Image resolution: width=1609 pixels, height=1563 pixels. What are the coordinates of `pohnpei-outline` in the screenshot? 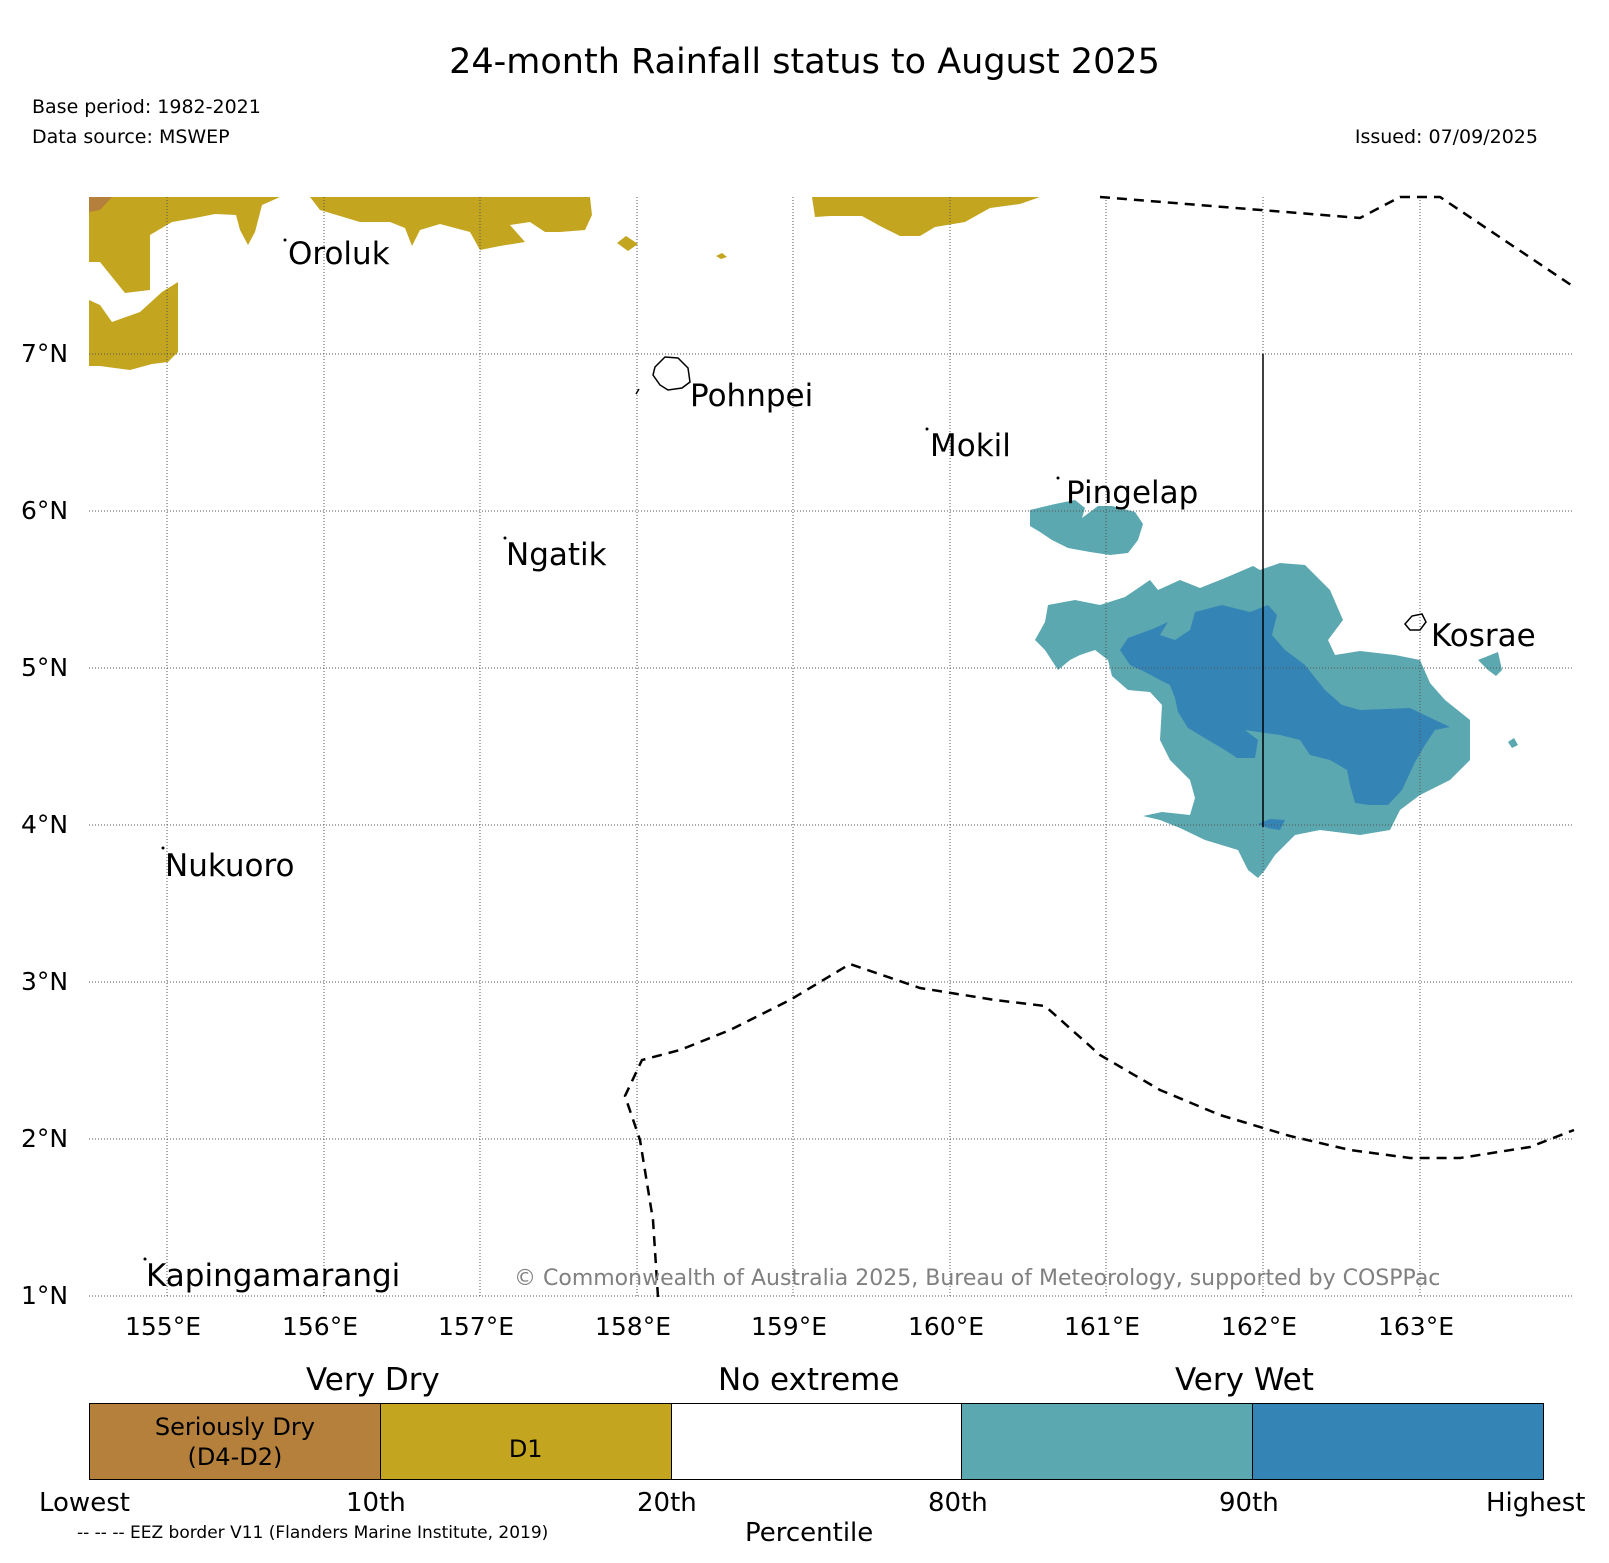 It's located at (671, 373).